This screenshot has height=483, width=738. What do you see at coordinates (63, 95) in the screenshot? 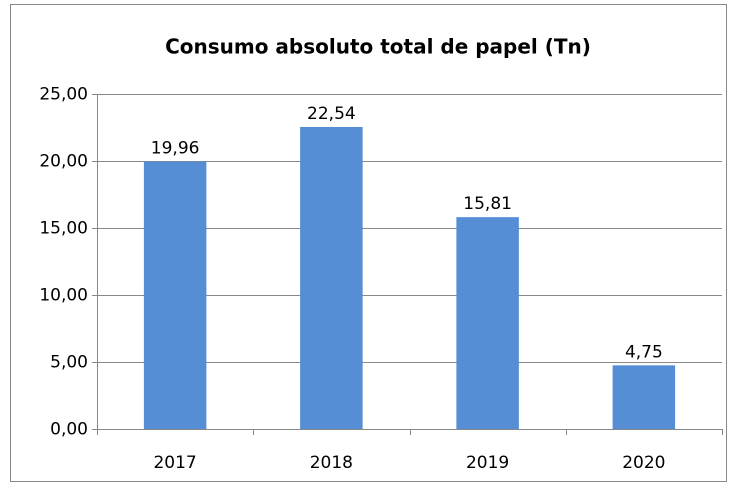
I see `y-tick-label: 25,00` at bounding box center [63, 95].